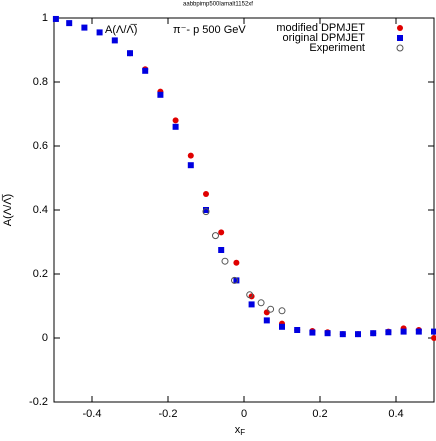 The image size is (436, 441). Describe the element at coordinates (40, 82) in the screenshot. I see `y-tick-label: 0.8` at that location.